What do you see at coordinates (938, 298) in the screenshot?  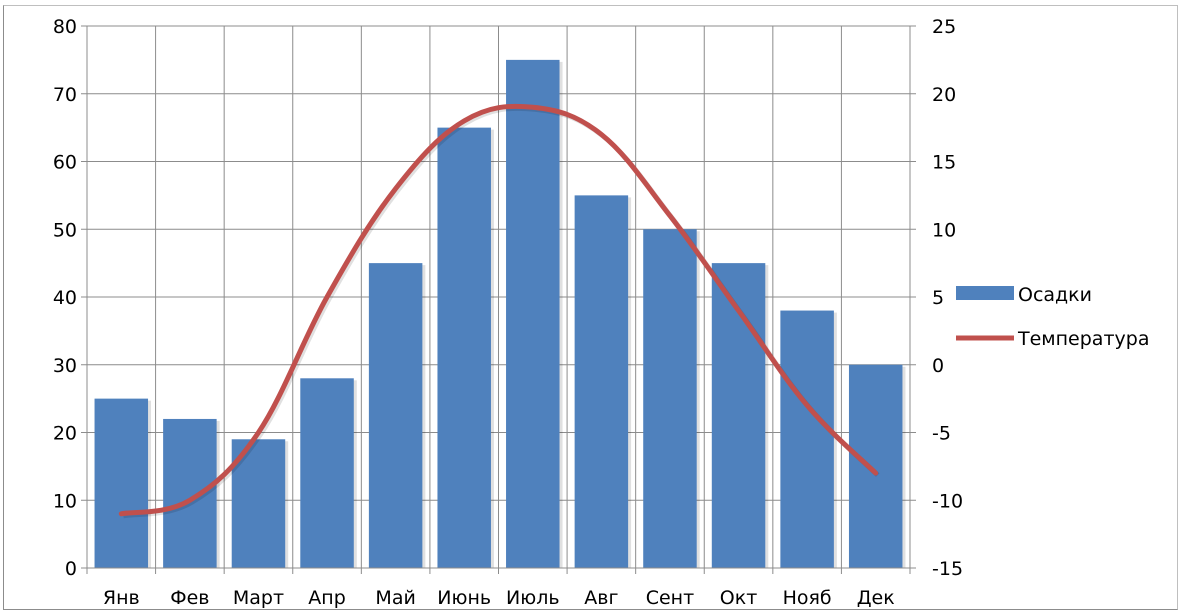 I see `right-tick-label: 5` at bounding box center [938, 298].